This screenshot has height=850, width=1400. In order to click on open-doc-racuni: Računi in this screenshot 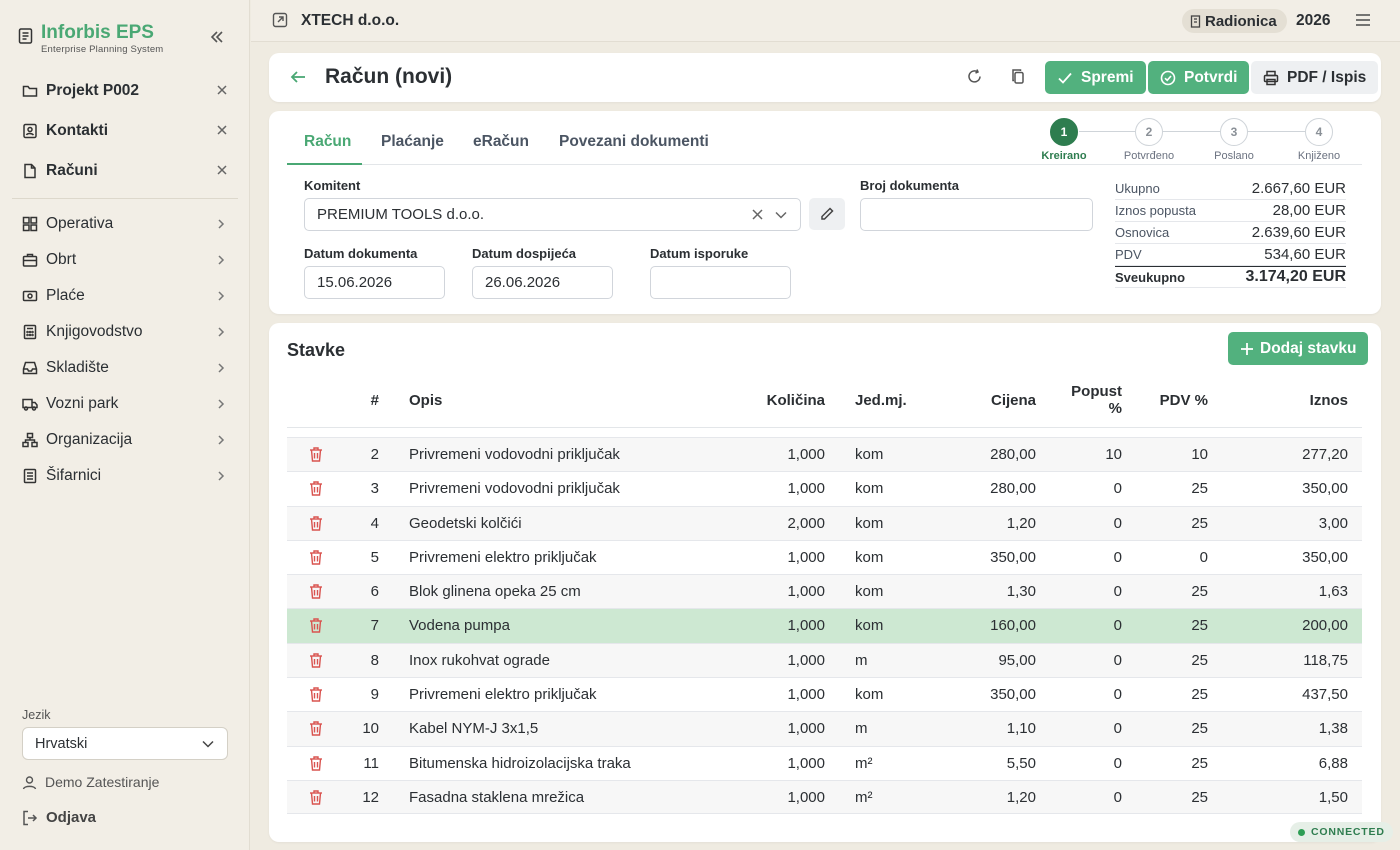, I will do `click(125, 171)`.